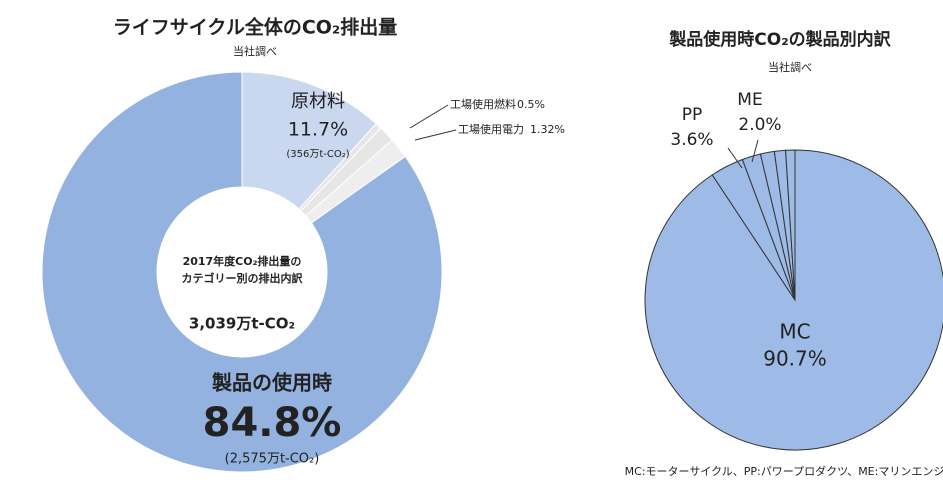  Describe the element at coordinates (242, 324) in the screenshot. I see `center-value: 3,039万t-CO₂` at that location.